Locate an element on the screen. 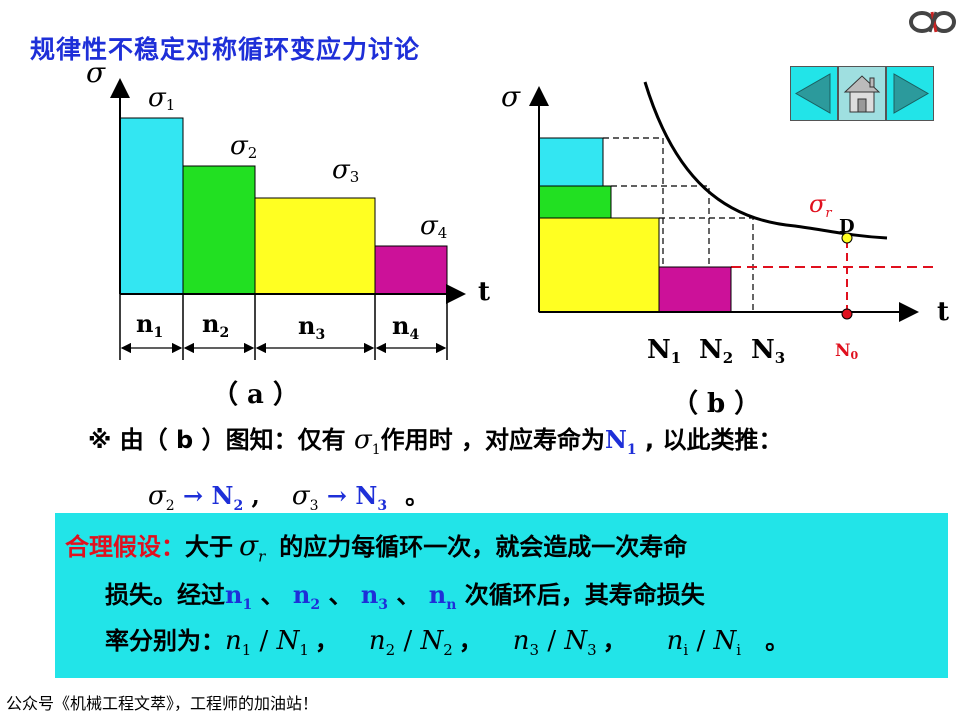 Image resolution: width=960 pixels, height=720 pixels. point-N0 is located at coordinates (847, 314).